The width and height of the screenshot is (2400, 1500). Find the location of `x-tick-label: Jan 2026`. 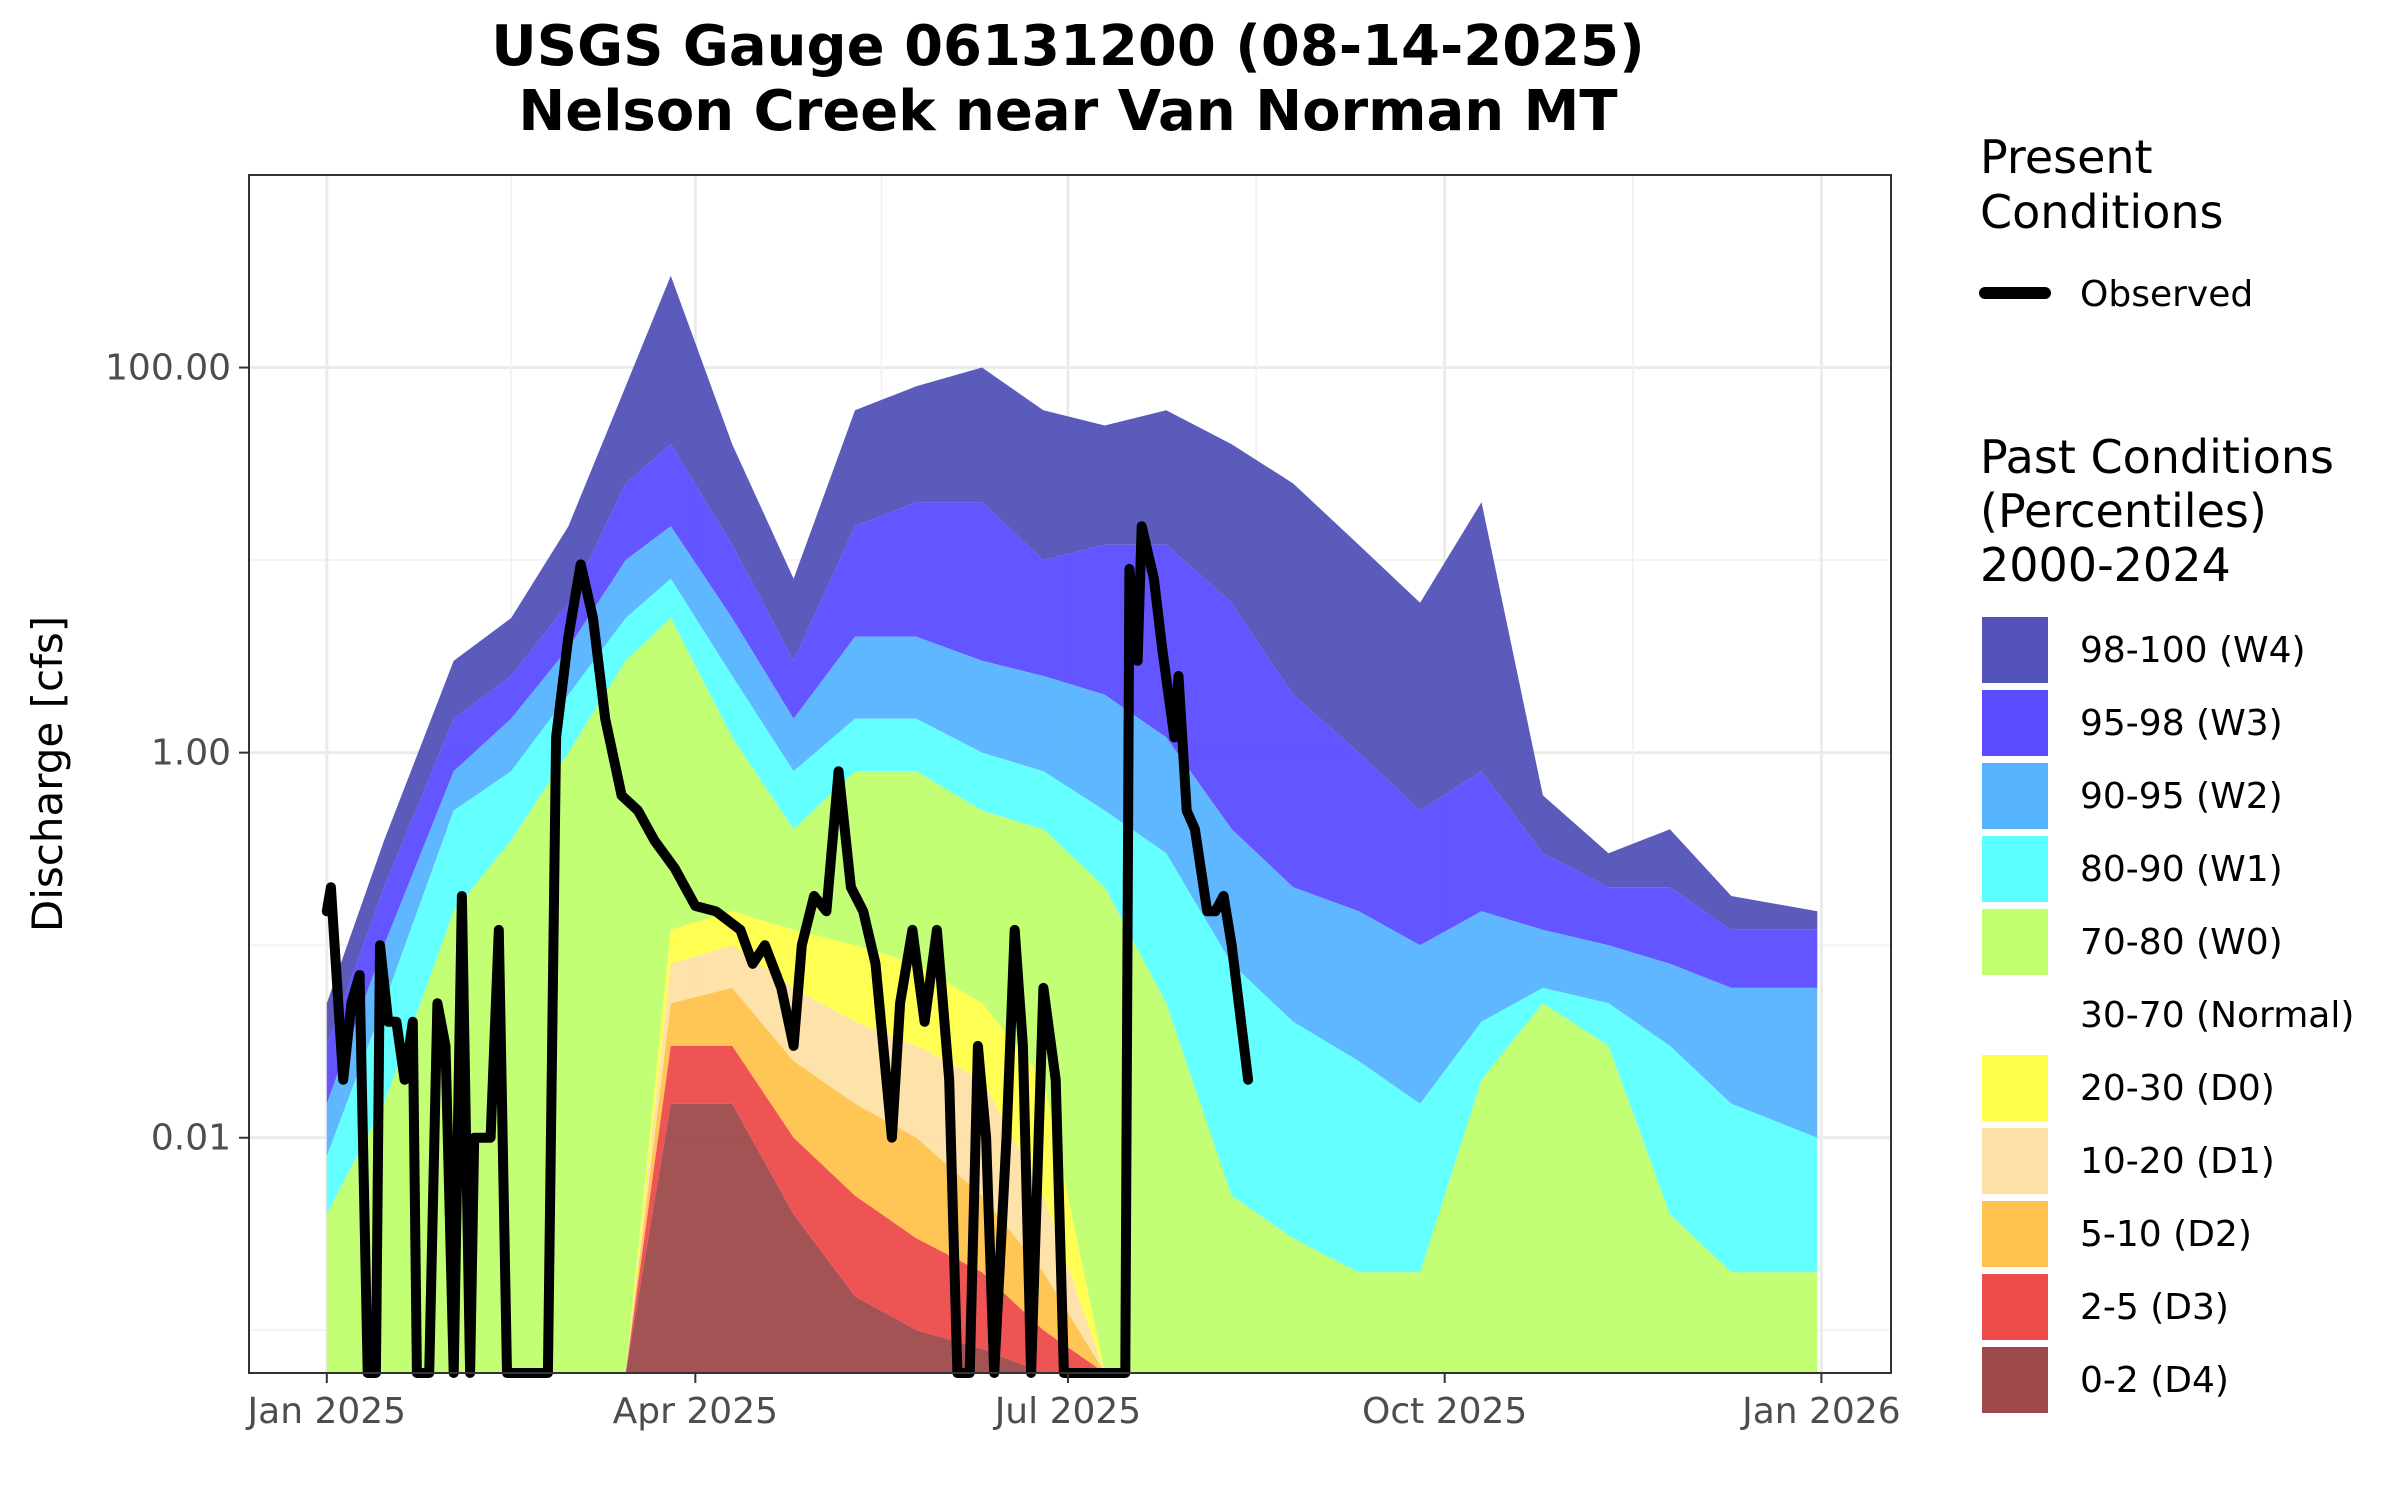

x-tick-label: Jan 2026 is located at coordinates (1820, 1411).